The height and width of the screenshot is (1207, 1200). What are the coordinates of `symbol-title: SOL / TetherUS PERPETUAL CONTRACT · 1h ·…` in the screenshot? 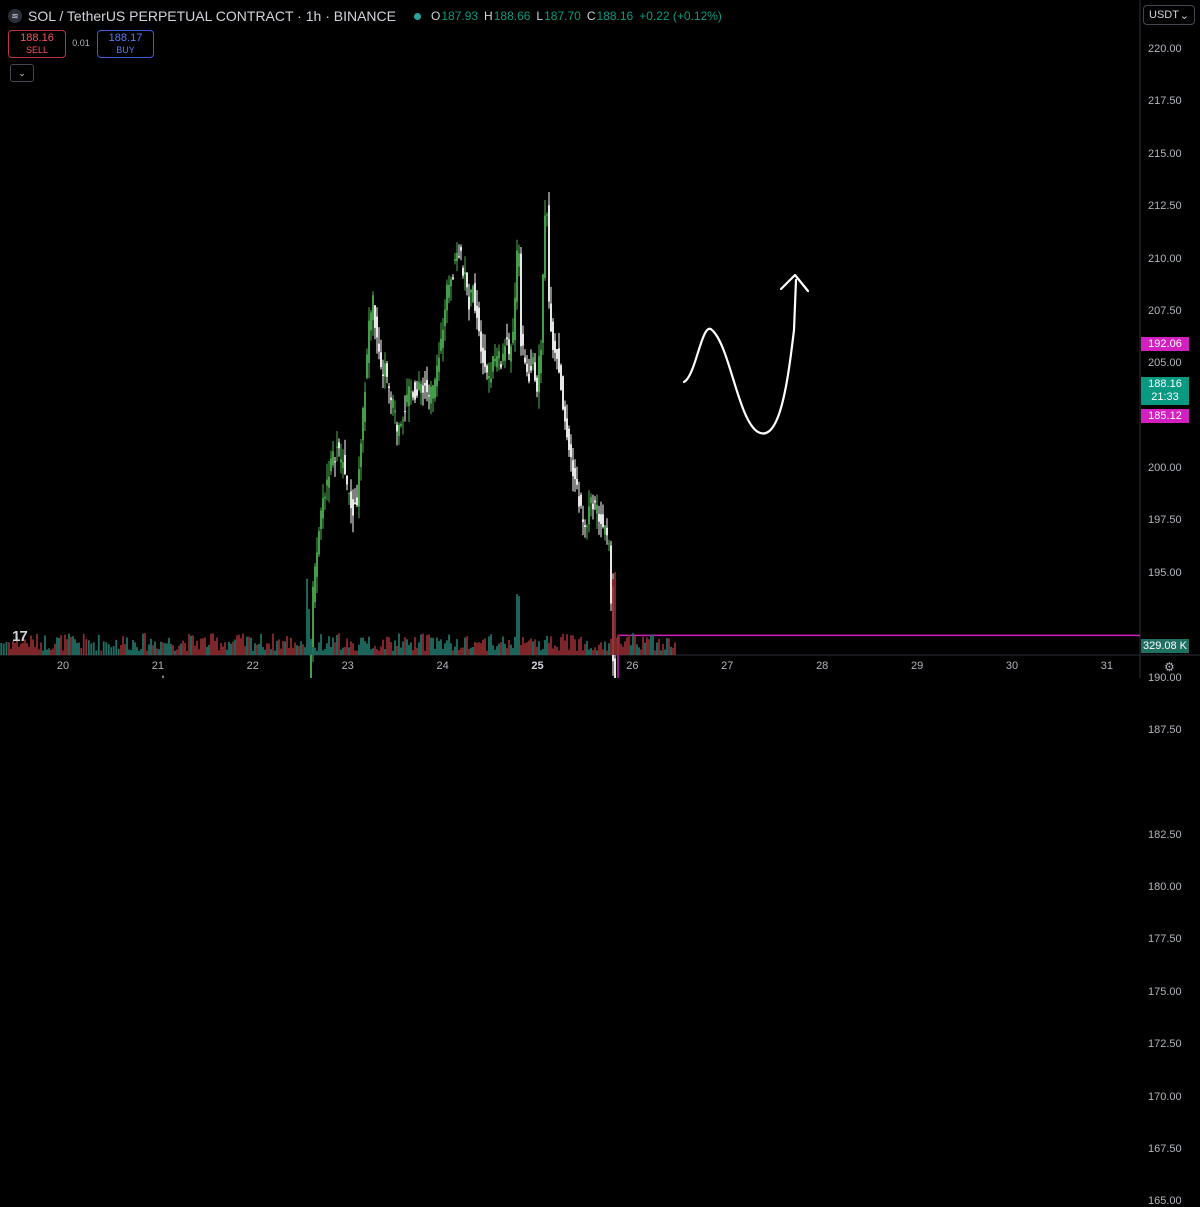 It's located at (212, 16).